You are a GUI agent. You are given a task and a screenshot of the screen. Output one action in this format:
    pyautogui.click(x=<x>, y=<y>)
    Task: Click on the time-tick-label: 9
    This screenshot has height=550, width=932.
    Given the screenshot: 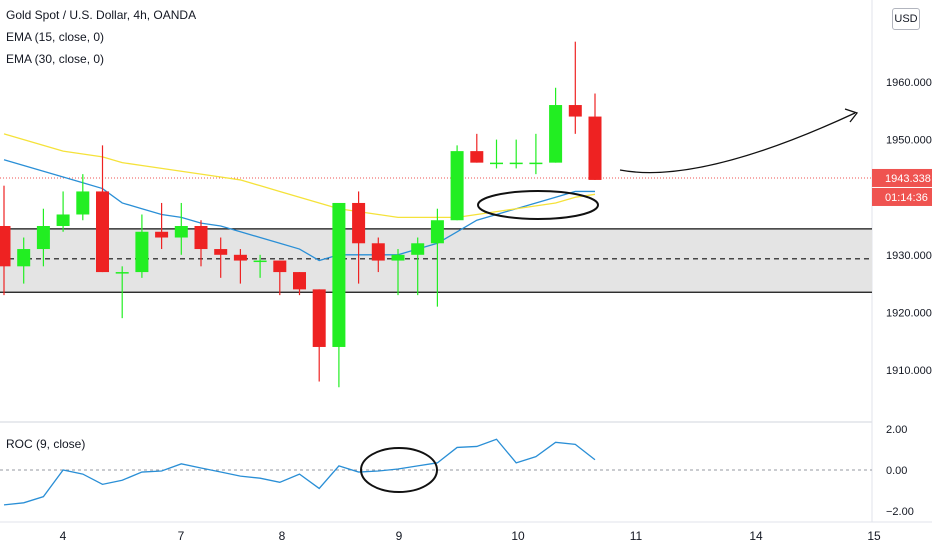 What is the action you would take?
    pyautogui.click(x=399, y=536)
    